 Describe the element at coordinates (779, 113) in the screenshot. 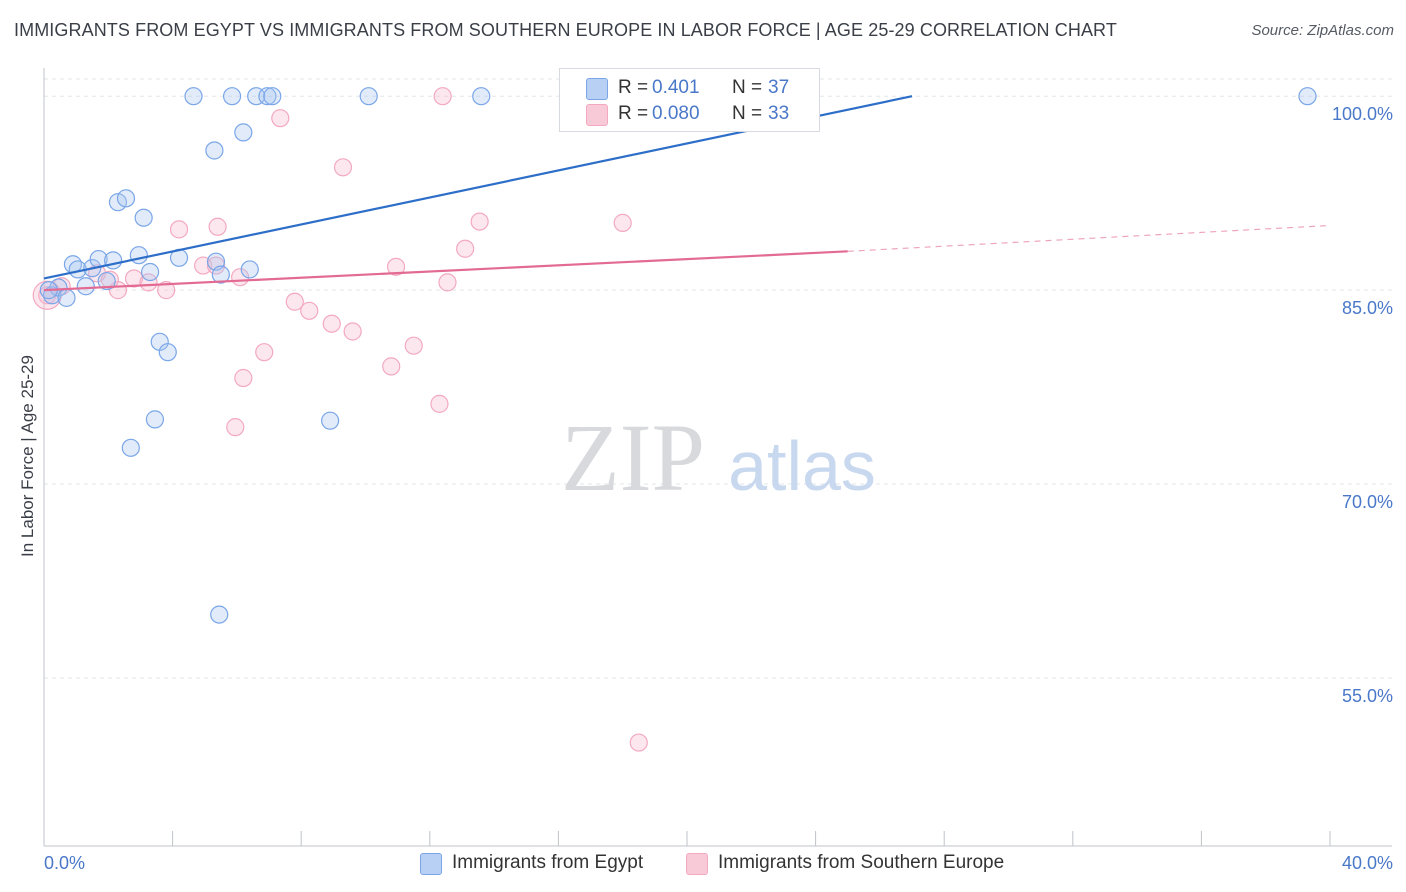

I see `legend-n-value-southern-europe: 33` at that location.